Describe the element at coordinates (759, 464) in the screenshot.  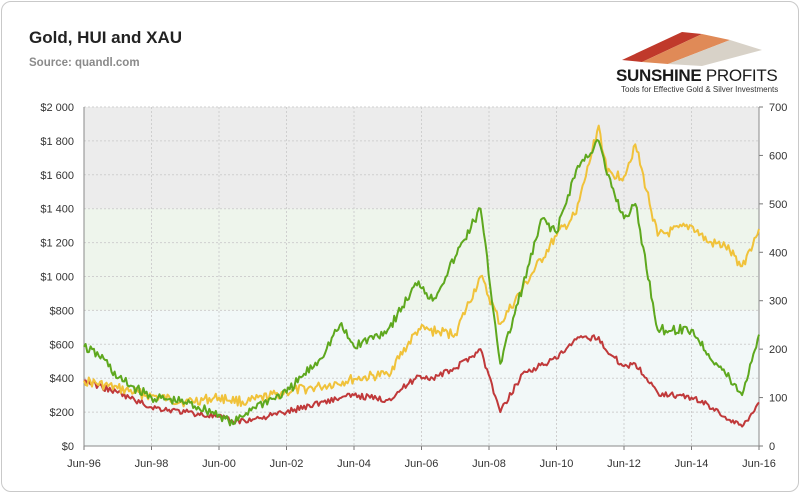
I see `x-tick-label: Jun-16` at that location.